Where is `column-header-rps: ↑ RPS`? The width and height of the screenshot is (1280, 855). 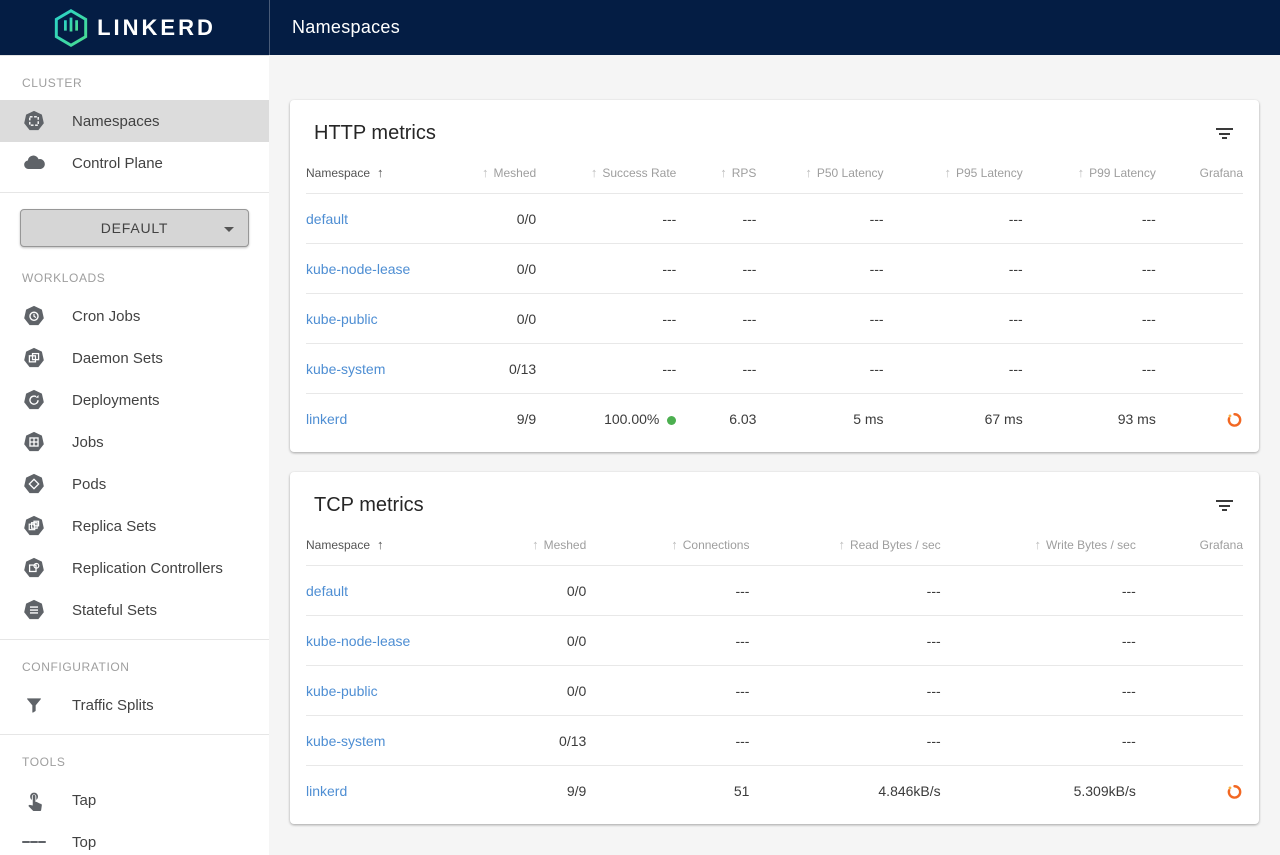 column-header-rps: ↑ RPS is located at coordinates (738, 172).